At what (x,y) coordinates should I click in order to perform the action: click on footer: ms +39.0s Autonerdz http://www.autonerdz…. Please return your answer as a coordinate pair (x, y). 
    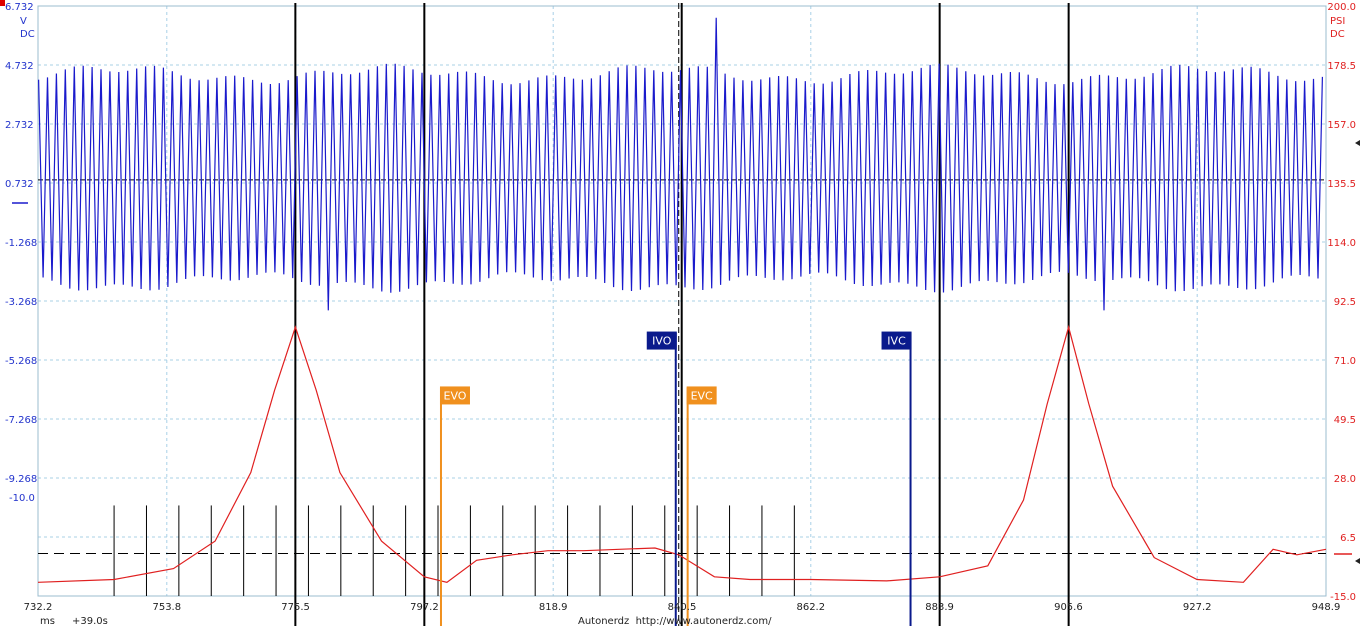
    Looking at the image, I should click on (406, 621).